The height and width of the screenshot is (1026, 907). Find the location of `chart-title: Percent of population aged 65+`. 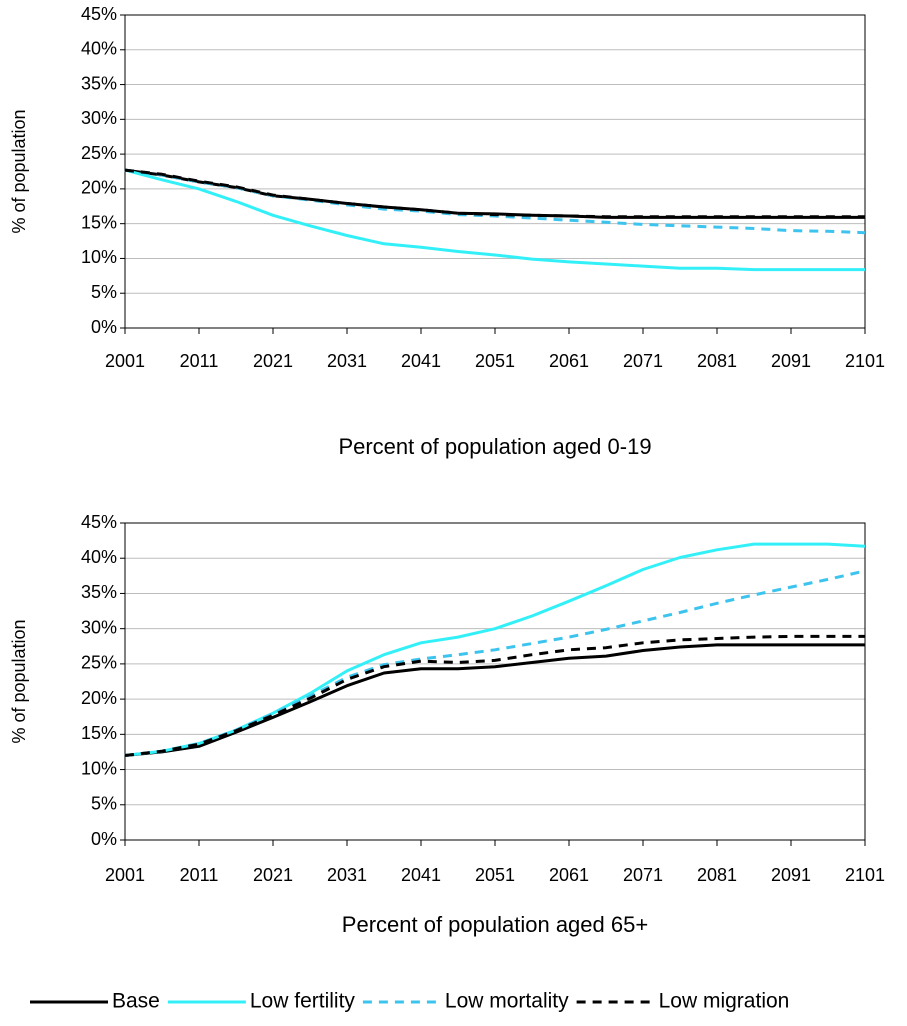

chart-title: Percent of population aged 65+ is located at coordinates (495, 924).